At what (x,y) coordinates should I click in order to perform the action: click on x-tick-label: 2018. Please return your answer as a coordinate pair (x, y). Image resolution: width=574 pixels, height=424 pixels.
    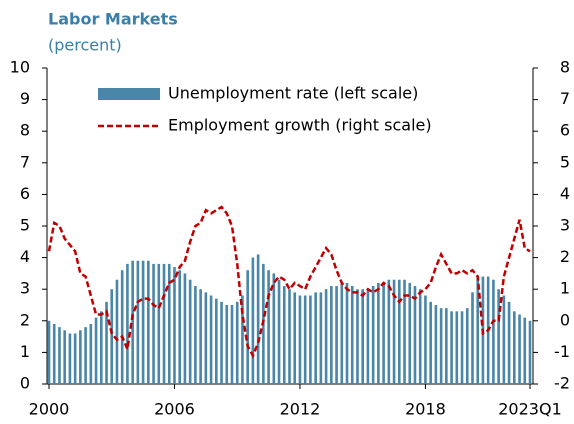
    Looking at the image, I should click on (425, 409).